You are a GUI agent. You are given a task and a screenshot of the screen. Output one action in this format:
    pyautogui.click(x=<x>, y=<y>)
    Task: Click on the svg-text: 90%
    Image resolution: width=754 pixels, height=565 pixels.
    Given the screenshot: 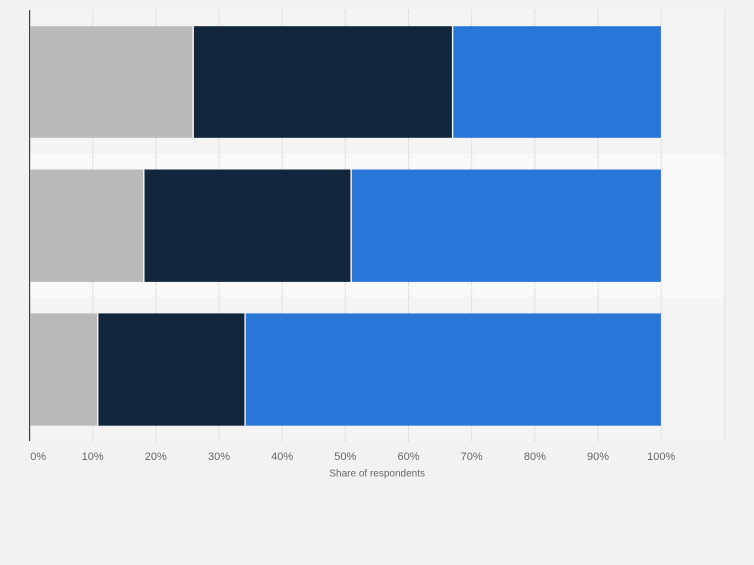 What is the action you would take?
    pyautogui.click(x=598, y=457)
    